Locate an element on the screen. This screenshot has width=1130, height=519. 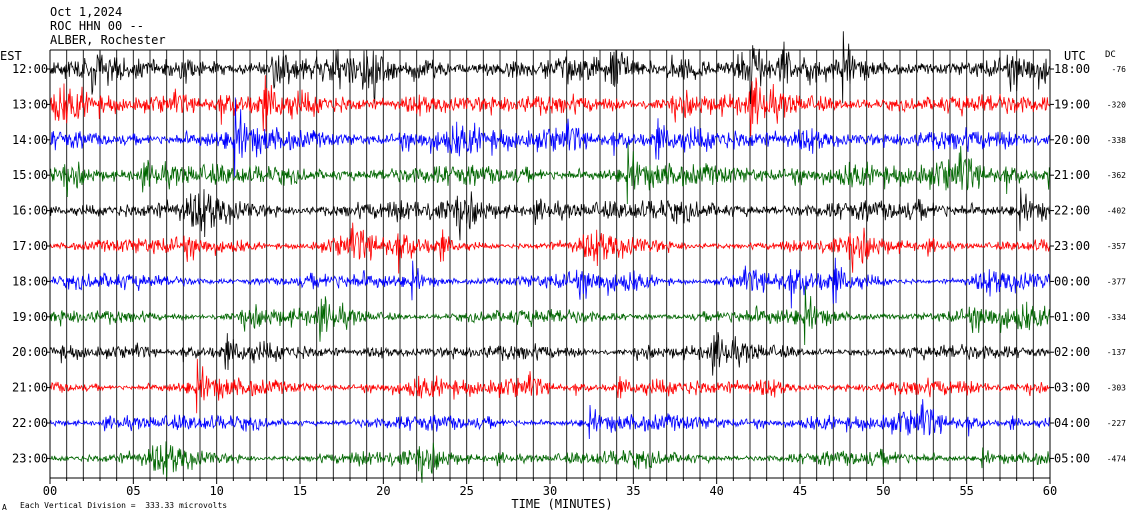
dc-value-label: -377 is located at coordinates (1116, 281).